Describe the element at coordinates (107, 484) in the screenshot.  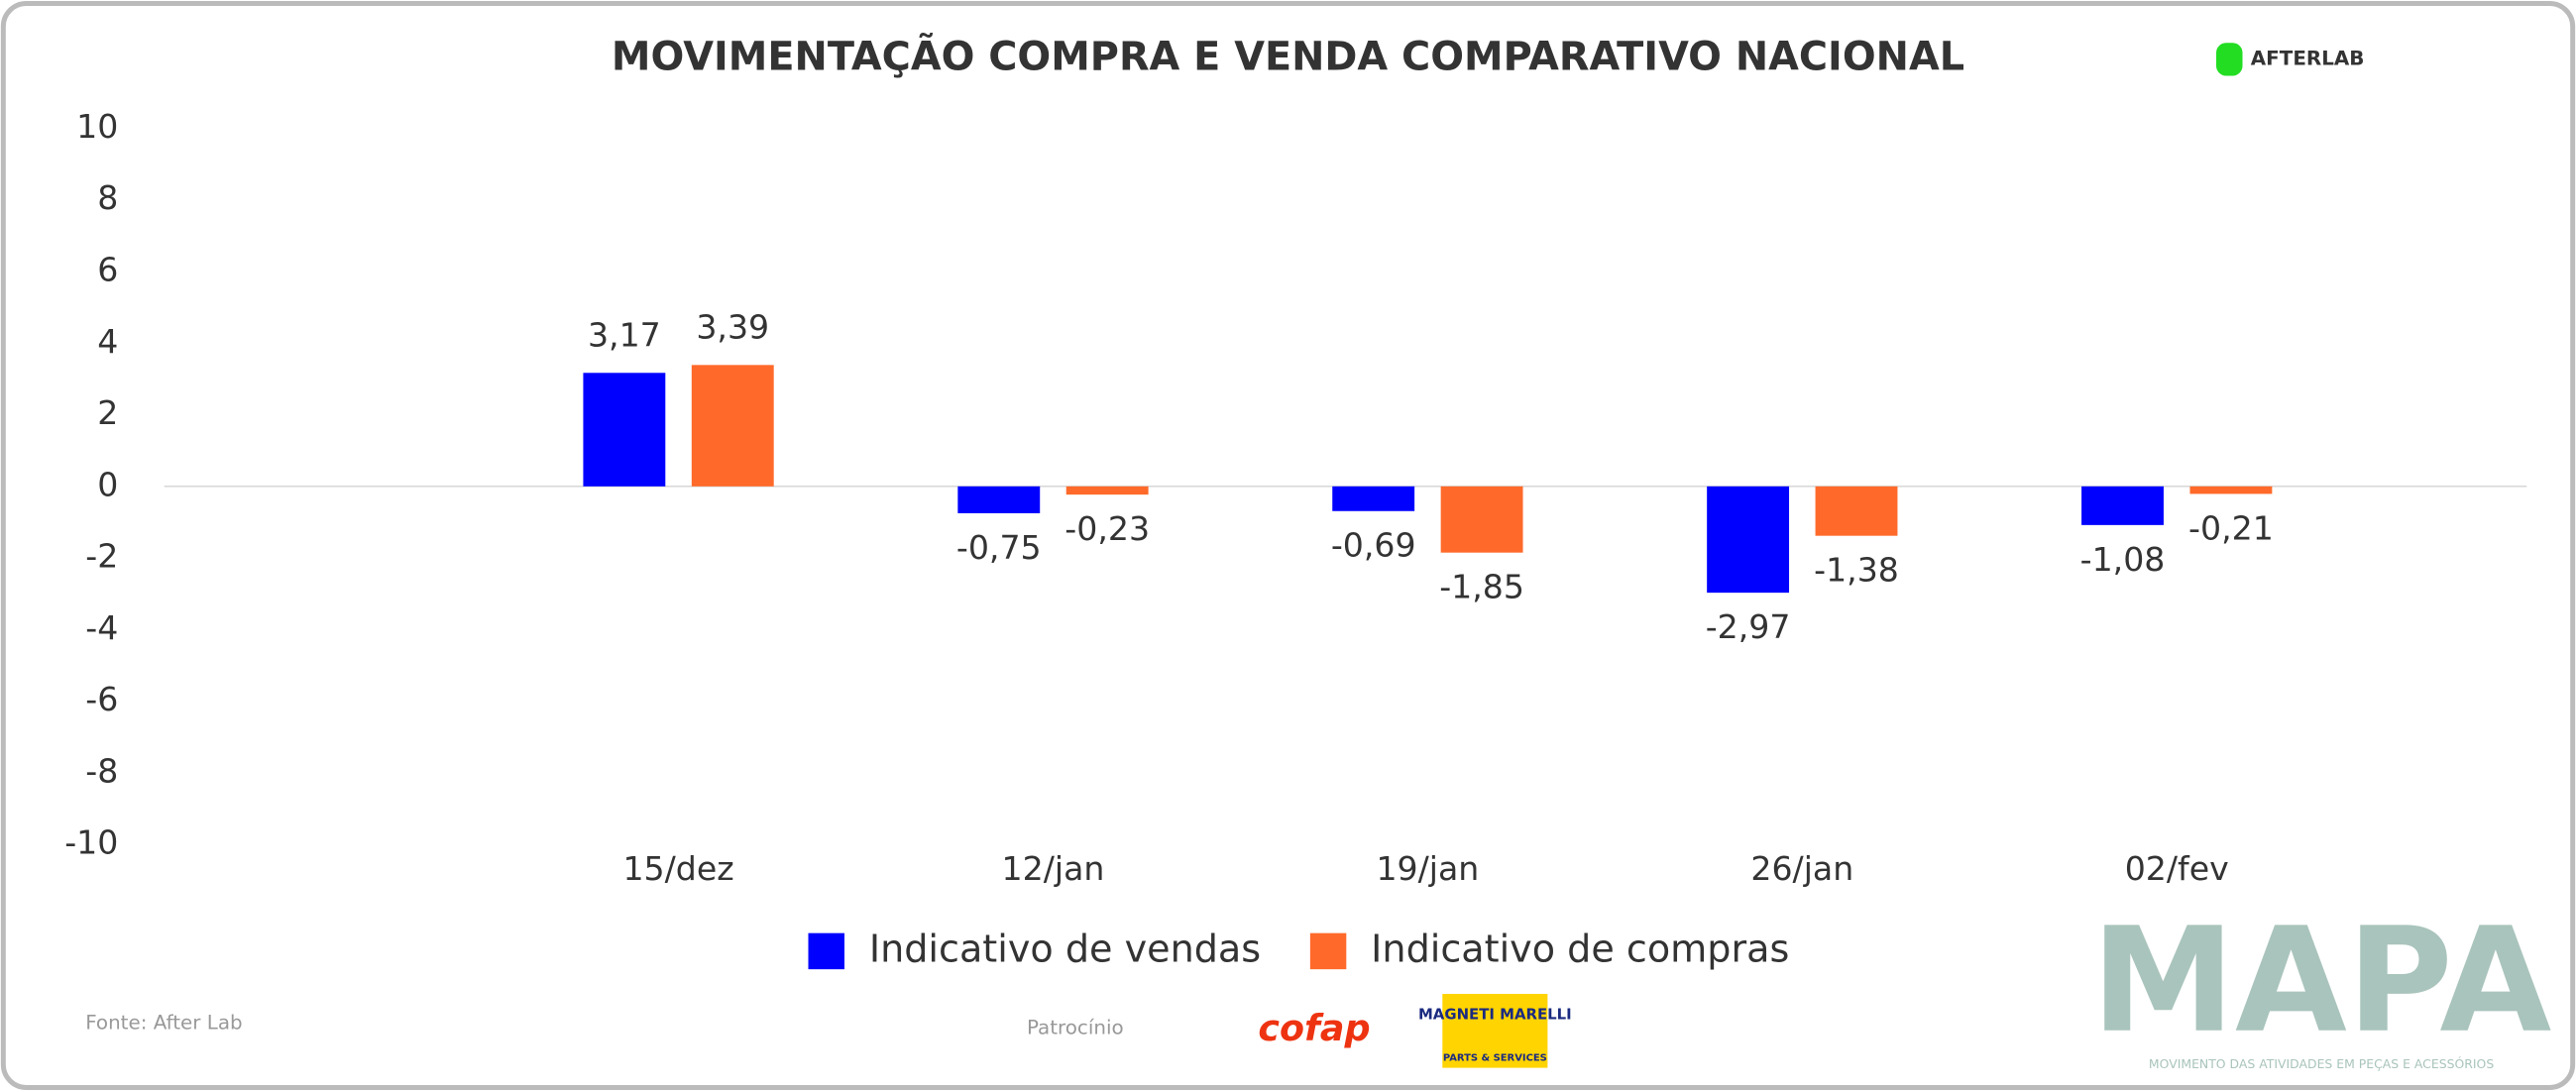
I see `y-tick-label: 0` at that location.